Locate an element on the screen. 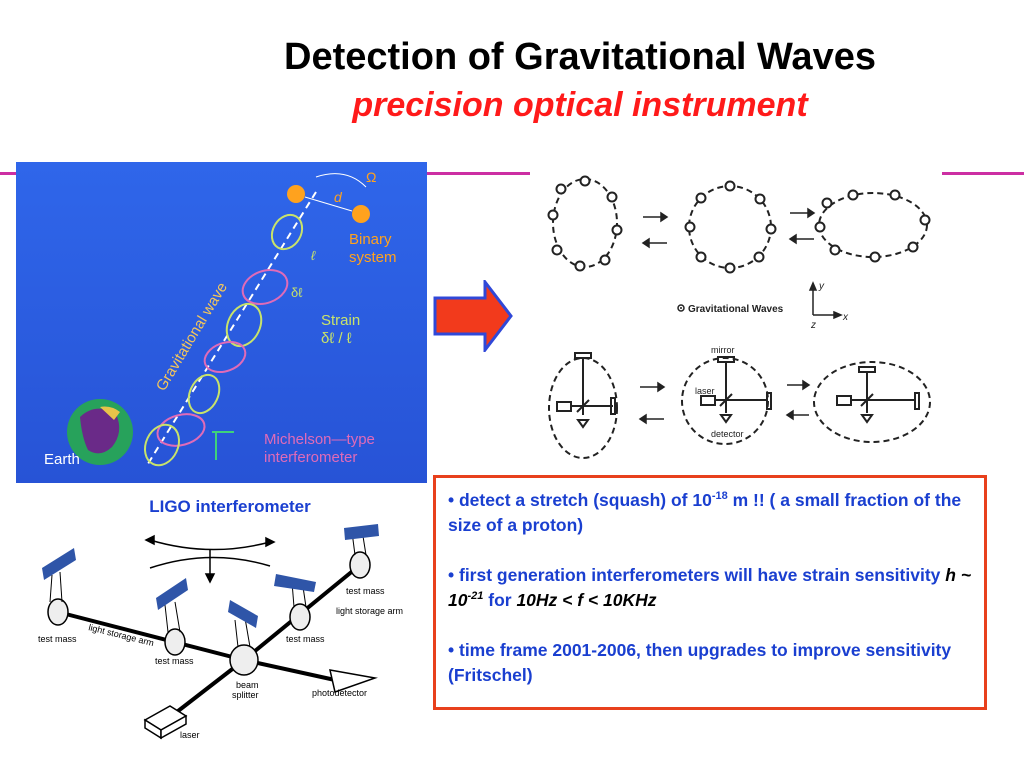  beam-splitter-label: splitter is located at coordinates (245, 695).